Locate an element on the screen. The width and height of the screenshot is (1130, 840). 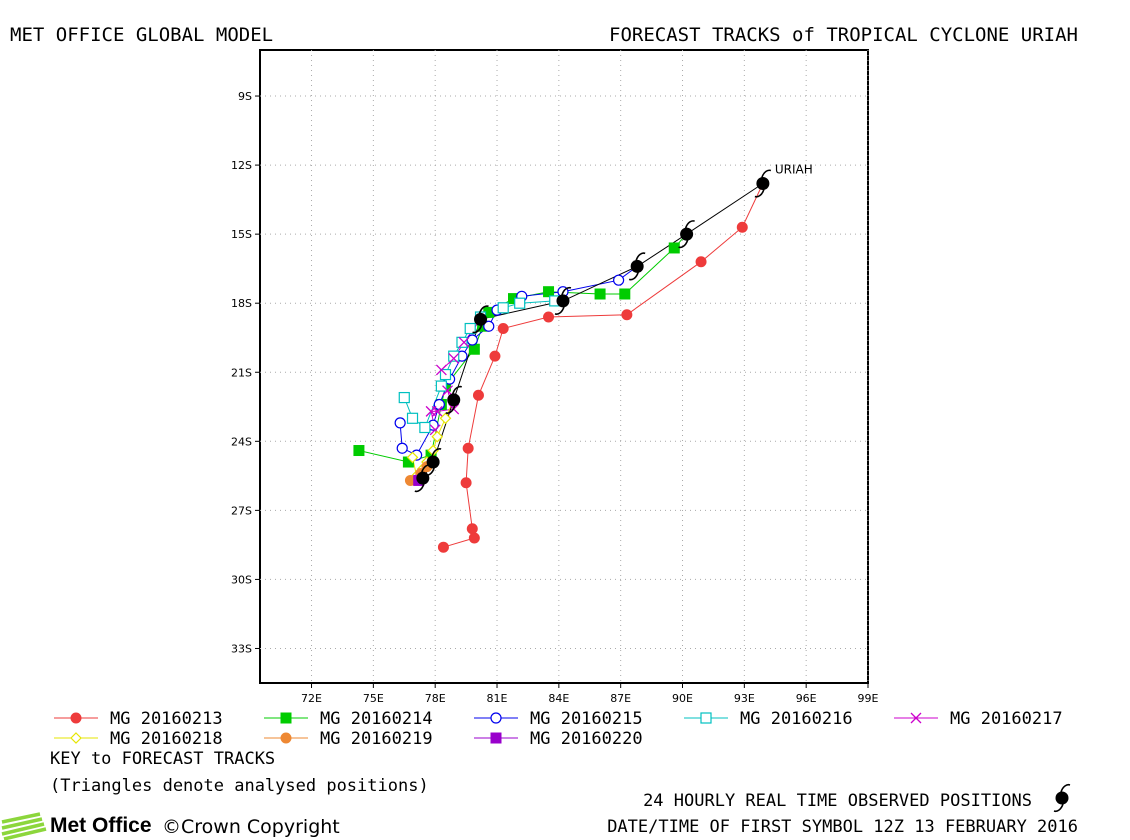
legend-item: MG 20160214 is located at coordinates (348, 719).